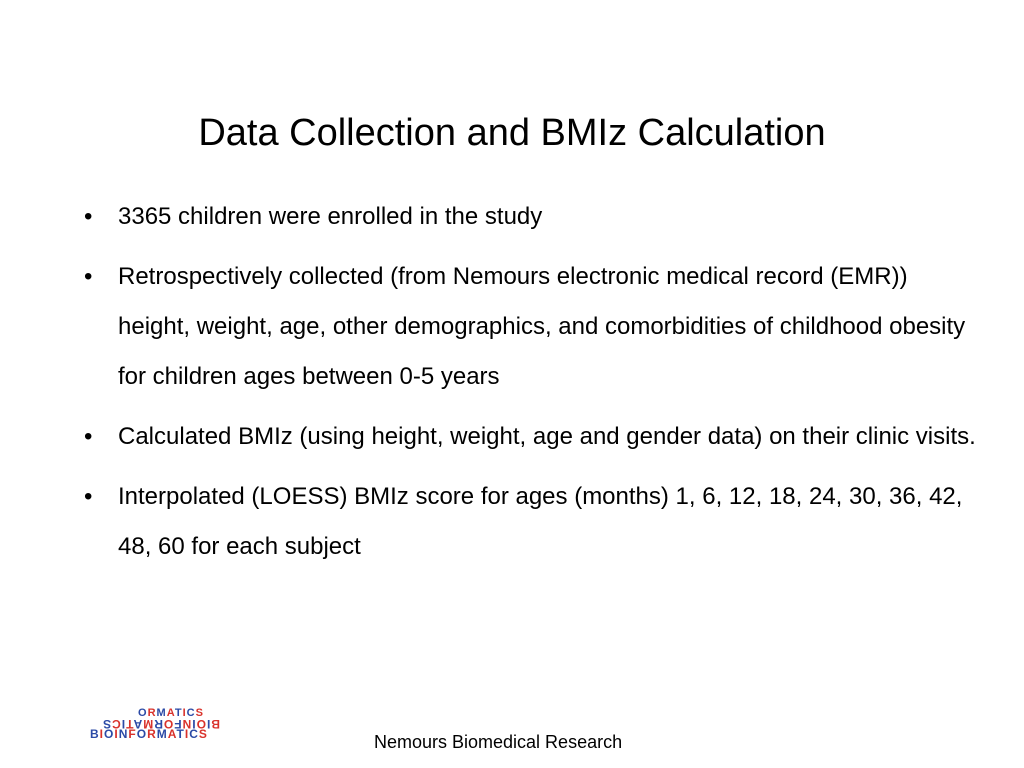  Describe the element at coordinates (161, 724) in the screenshot. I see `logo-text-mirrored: BIOINFORMATICS` at that location.